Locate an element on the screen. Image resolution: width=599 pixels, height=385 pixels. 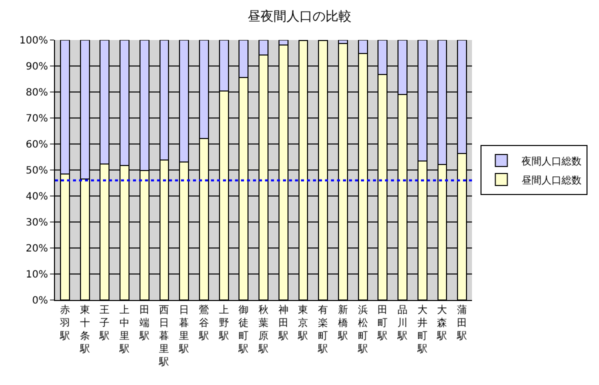
x-tick-label: 日暮里駅 is located at coordinates (184, 330).